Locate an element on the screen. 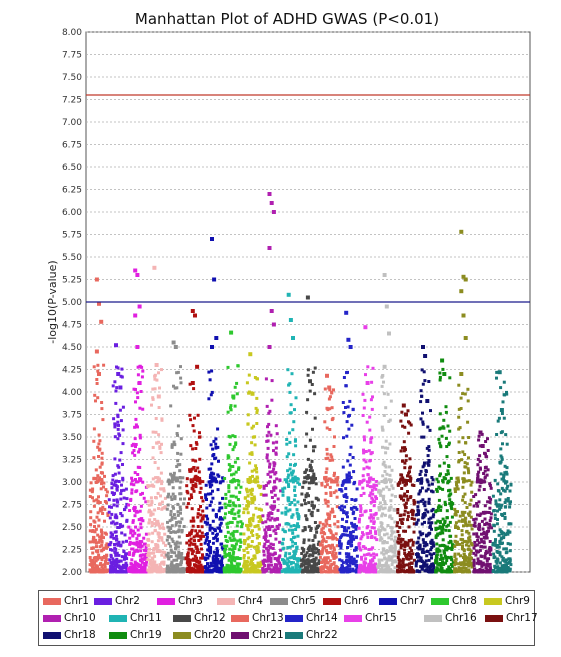 The image size is (561, 657). legend-row: Chr1 Chr2 Chr3 Chr4 Chr5 Chr6 Chr7 Chr8 Chr9 is located at coordinates (288, 601).